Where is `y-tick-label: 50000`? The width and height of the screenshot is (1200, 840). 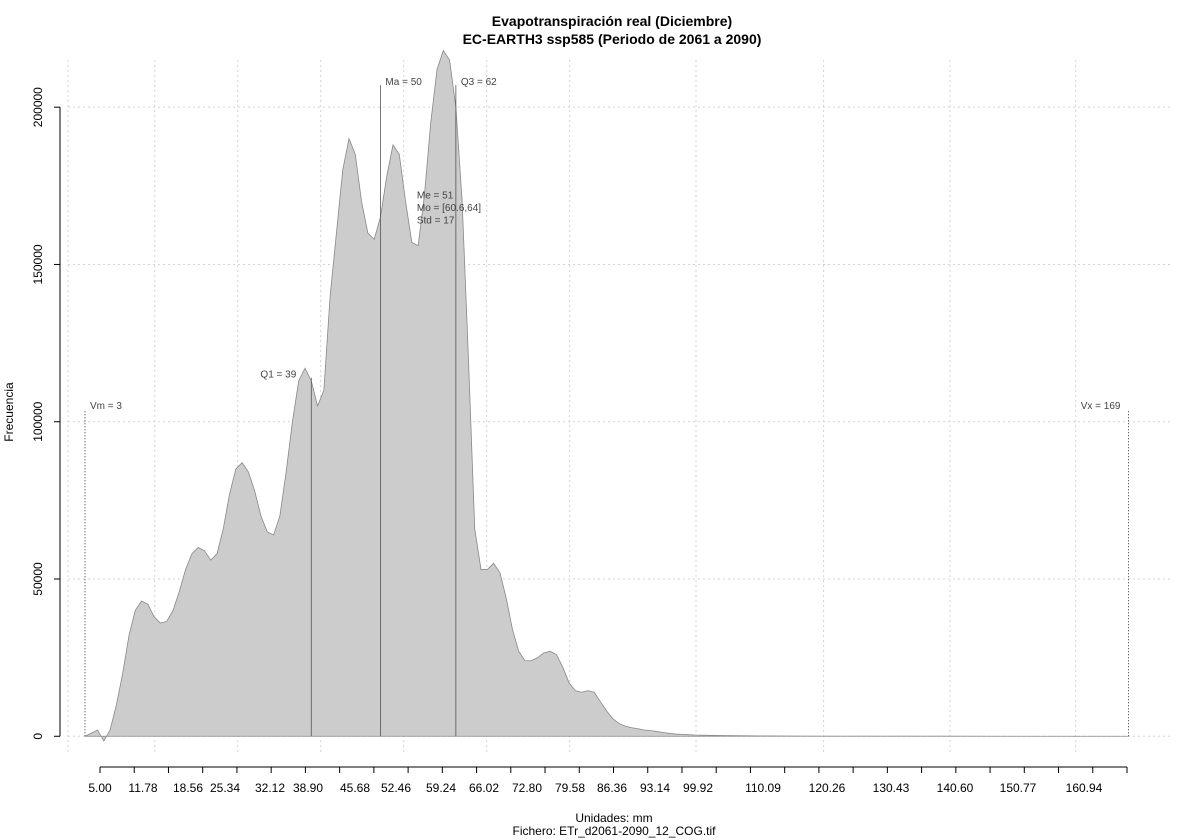
y-tick-label: 50000 is located at coordinates (38, 579).